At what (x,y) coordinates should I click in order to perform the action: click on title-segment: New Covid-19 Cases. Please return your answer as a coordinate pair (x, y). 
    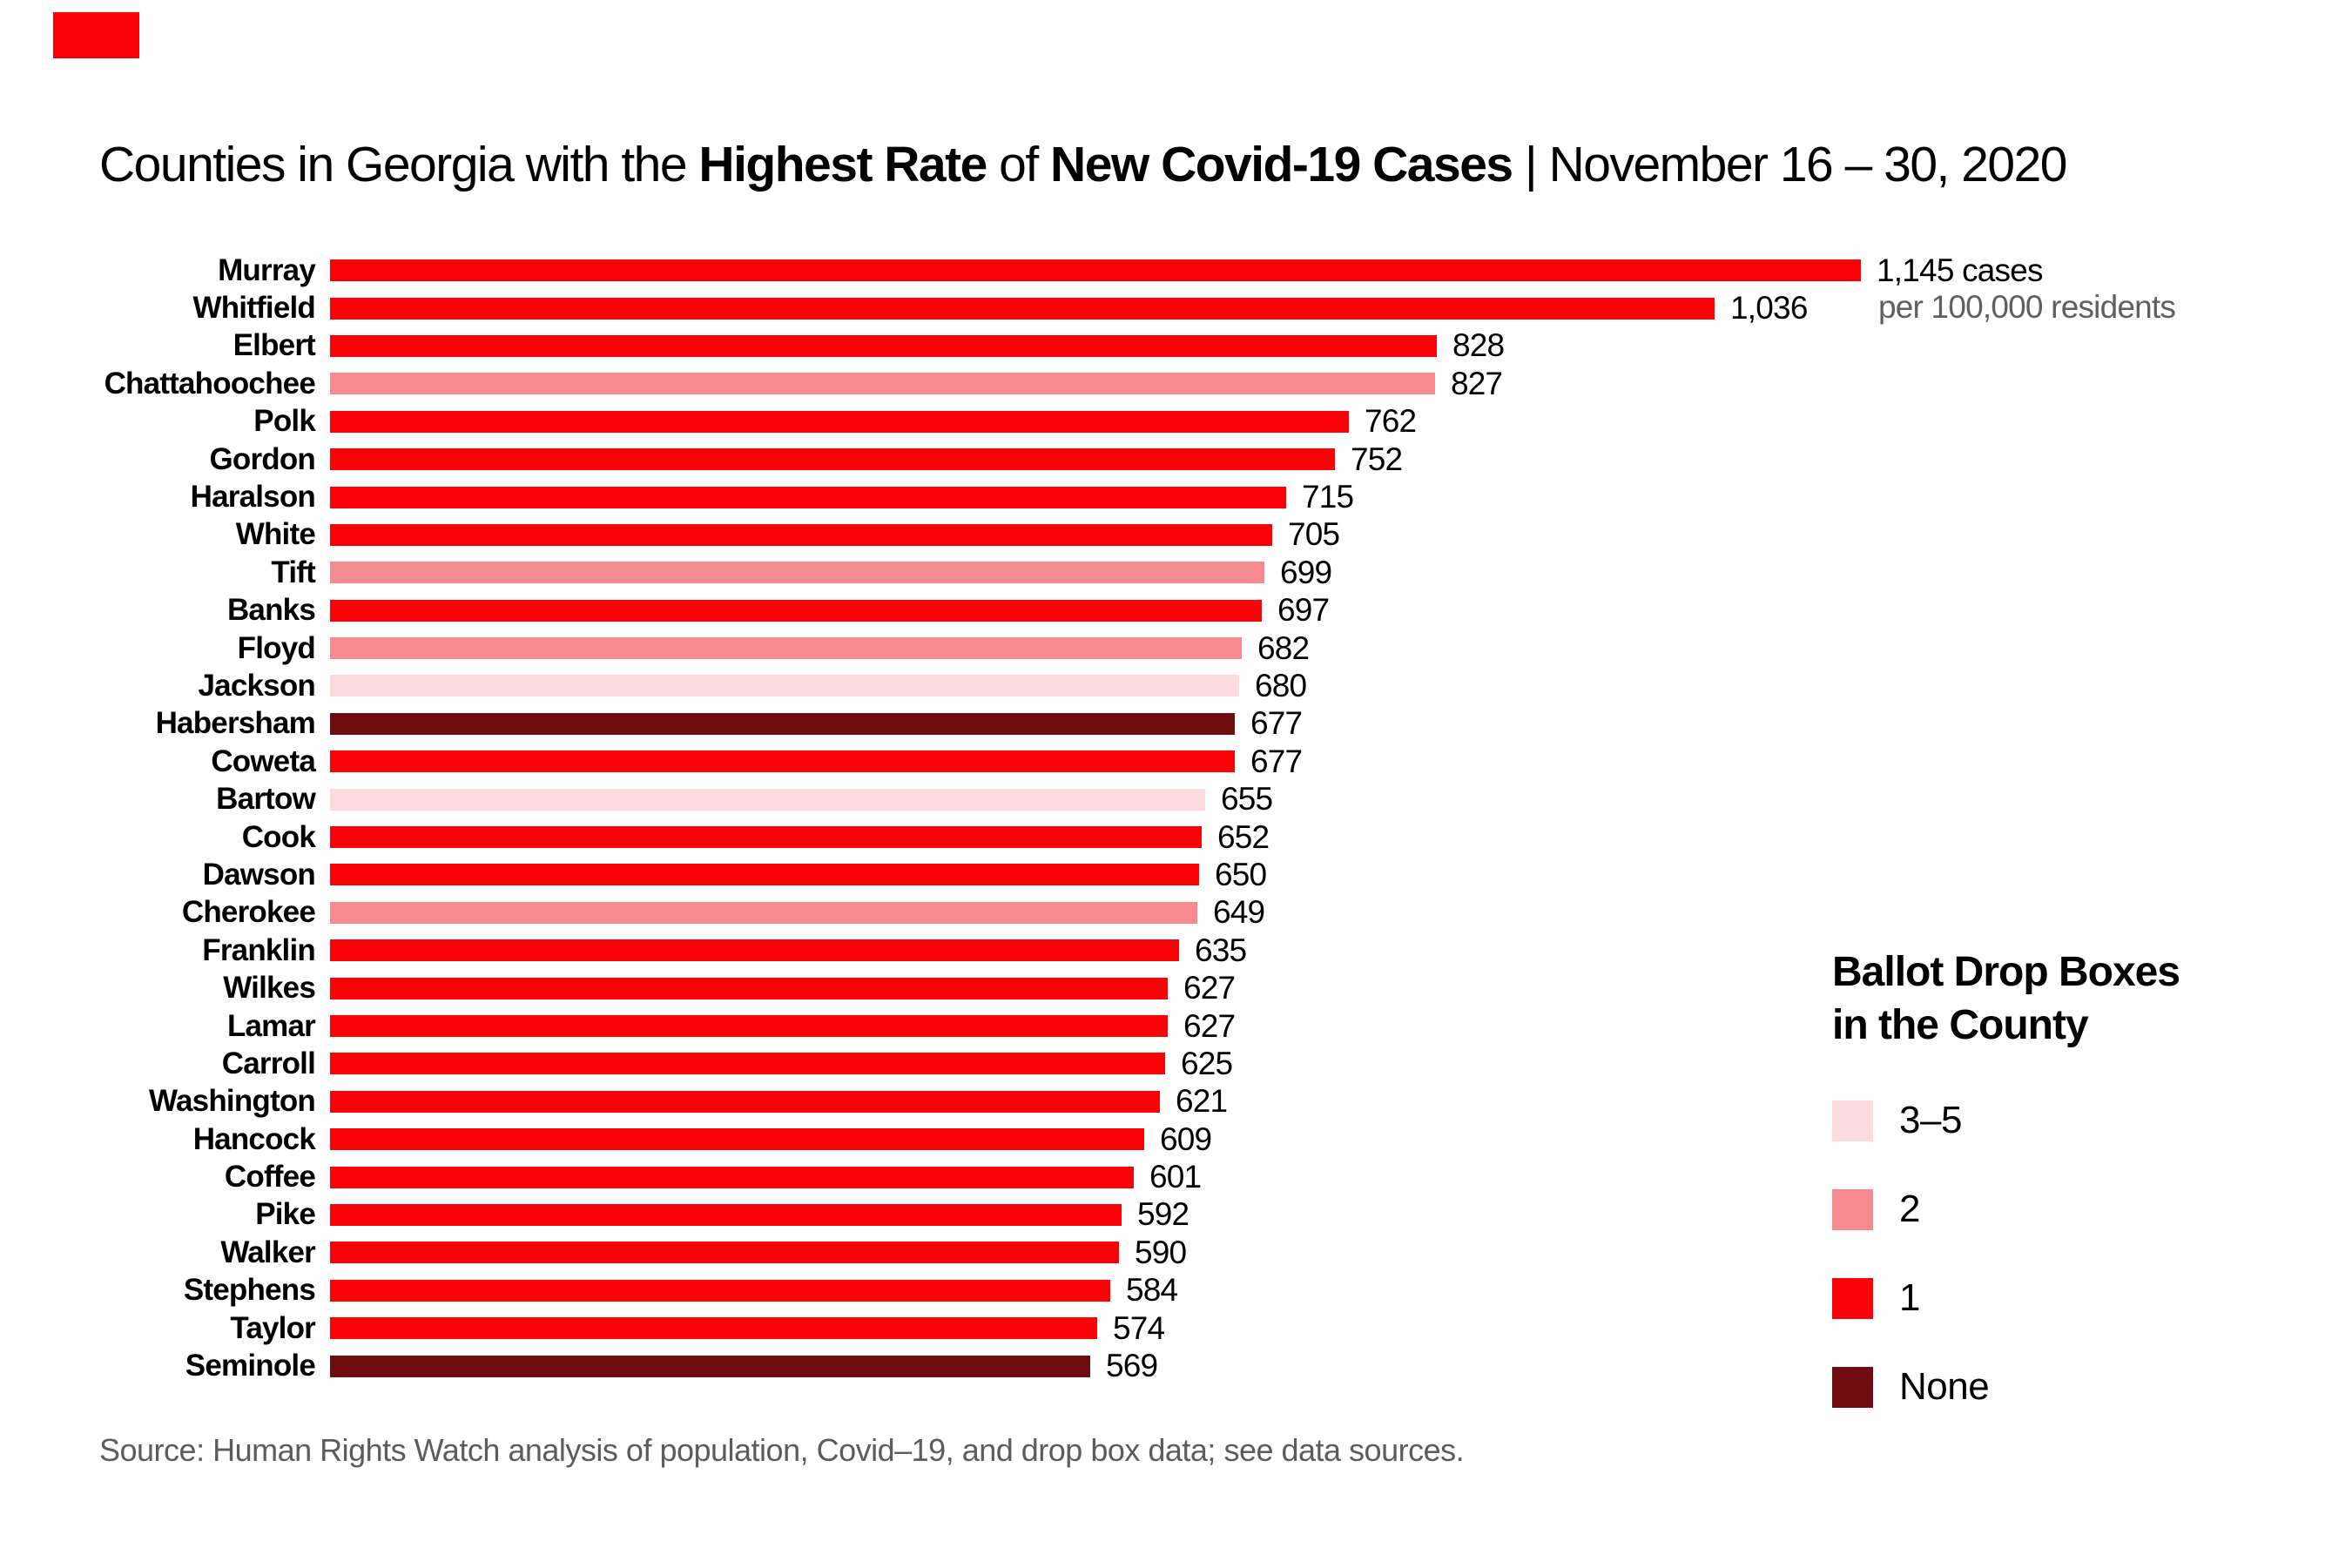
    Looking at the image, I should click on (1281, 165).